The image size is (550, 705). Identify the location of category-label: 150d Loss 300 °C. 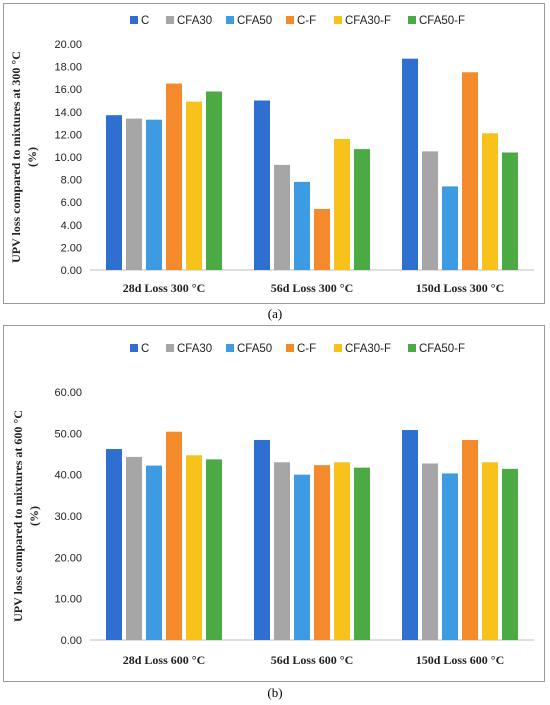
(460, 288).